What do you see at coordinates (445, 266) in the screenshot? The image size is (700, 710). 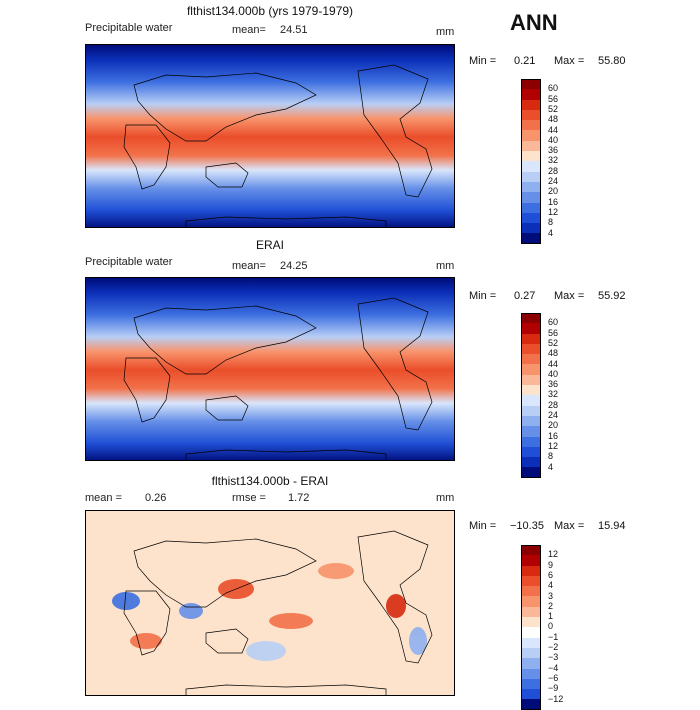 I see `panel-2-units: mm` at bounding box center [445, 266].